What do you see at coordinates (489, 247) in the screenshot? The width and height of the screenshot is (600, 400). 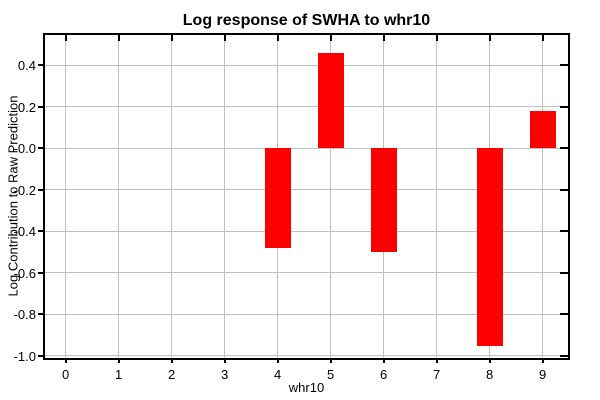 I see `bar-x8` at bounding box center [489, 247].